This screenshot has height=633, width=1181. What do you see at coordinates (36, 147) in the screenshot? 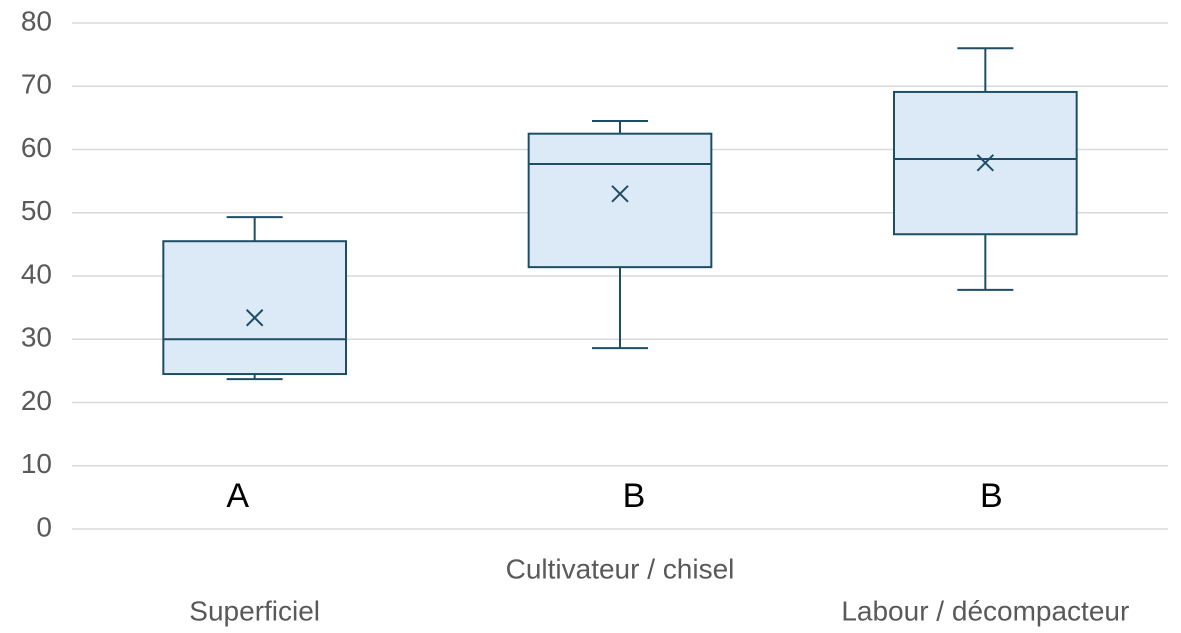
I see `y-tick-label: 60` at bounding box center [36, 147].